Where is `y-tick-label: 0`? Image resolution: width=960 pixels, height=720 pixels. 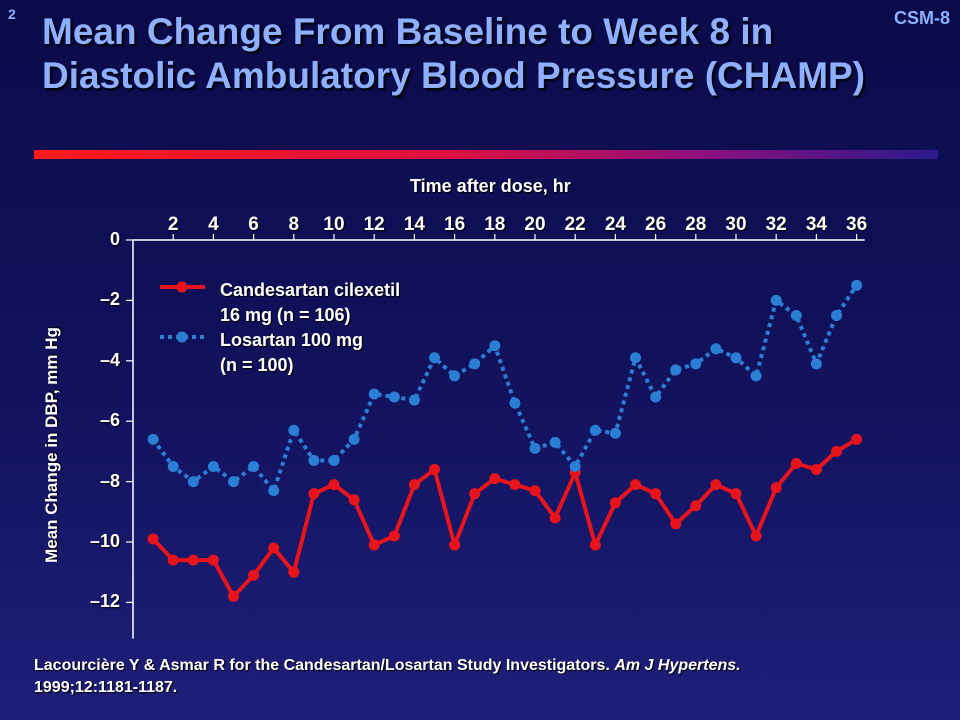
y-tick-label: 0 is located at coordinates (114, 239).